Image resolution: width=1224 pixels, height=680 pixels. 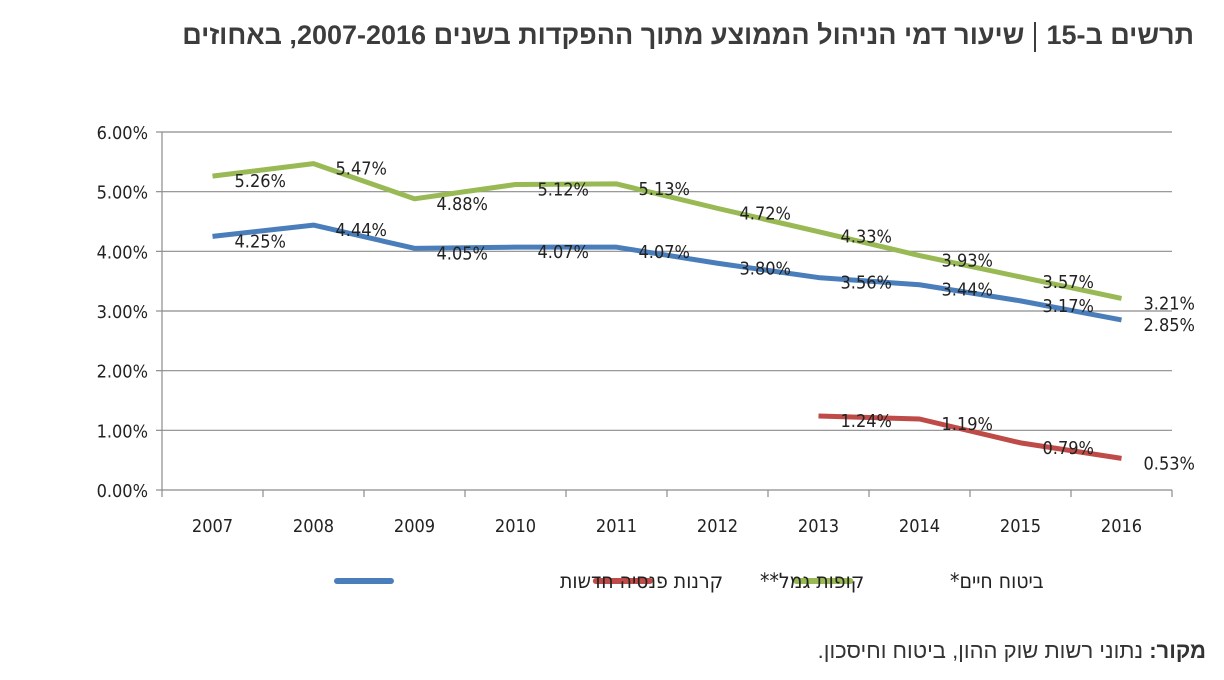 I want to click on source-text: נתוני רשות שוק ההון, ביטוח וחיסכון., so click(x=980, y=650).